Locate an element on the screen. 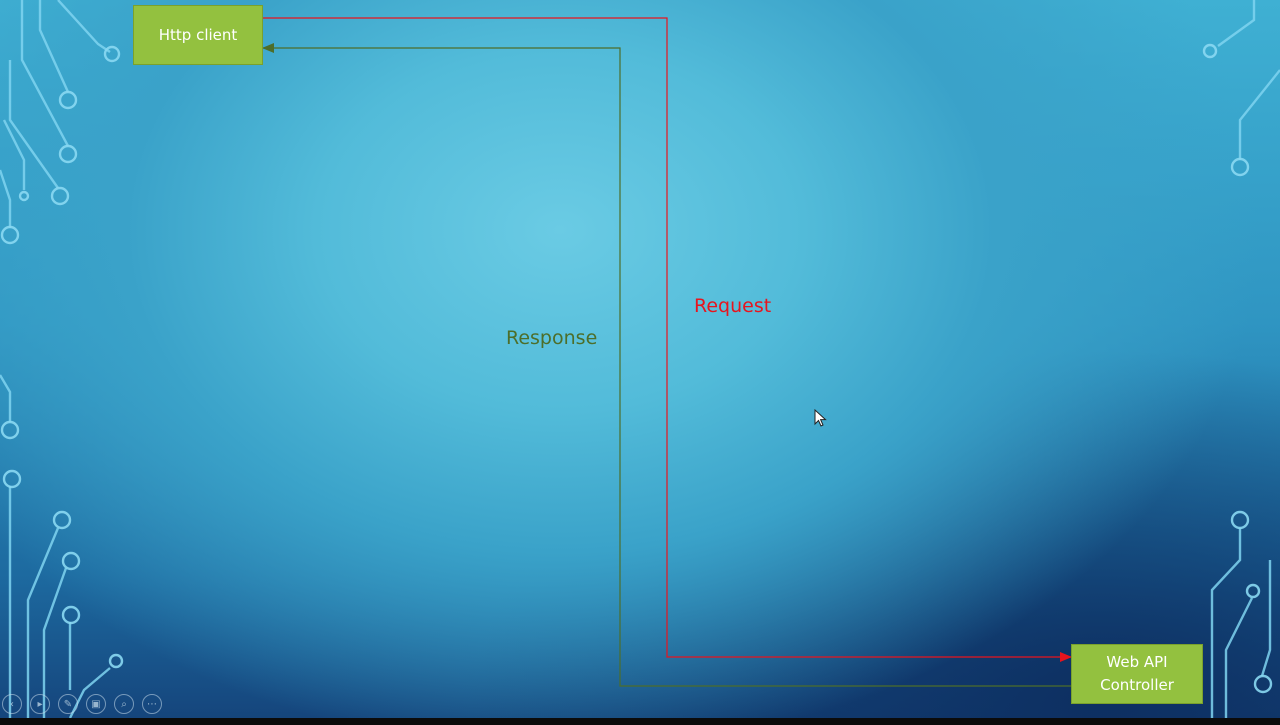 The height and width of the screenshot is (725, 1280). mouse-pointer-icon is located at coordinates (820, 418).